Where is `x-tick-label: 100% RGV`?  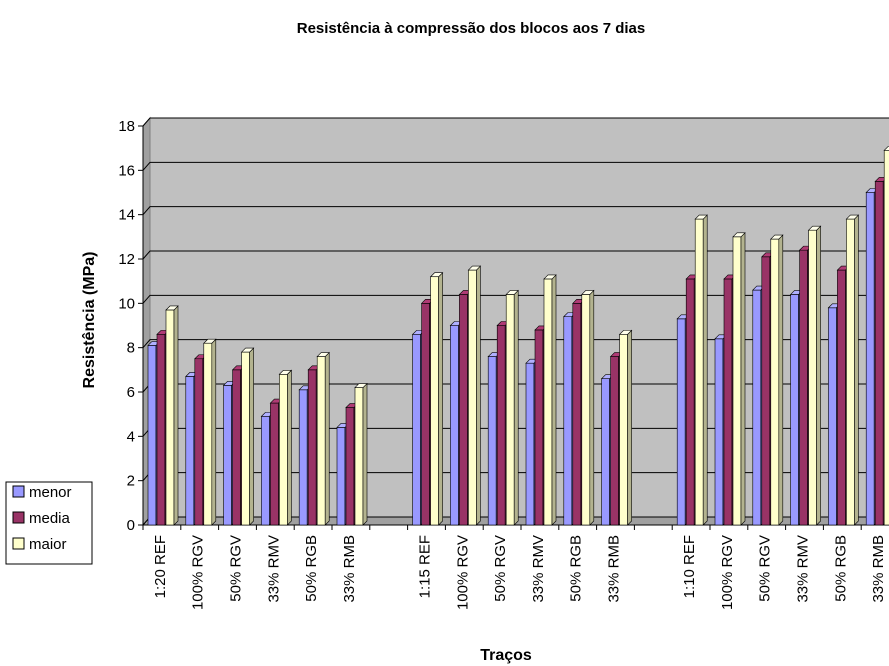
x-tick-label: 100% RGV is located at coordinates (727, 572).